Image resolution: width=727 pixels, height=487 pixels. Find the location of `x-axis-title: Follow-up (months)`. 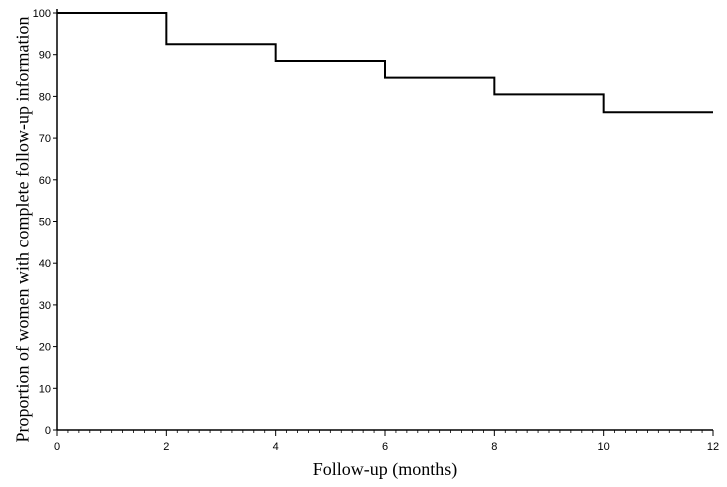

x-axis-title: Follow-up (months) is located at coordinates (385, 469).